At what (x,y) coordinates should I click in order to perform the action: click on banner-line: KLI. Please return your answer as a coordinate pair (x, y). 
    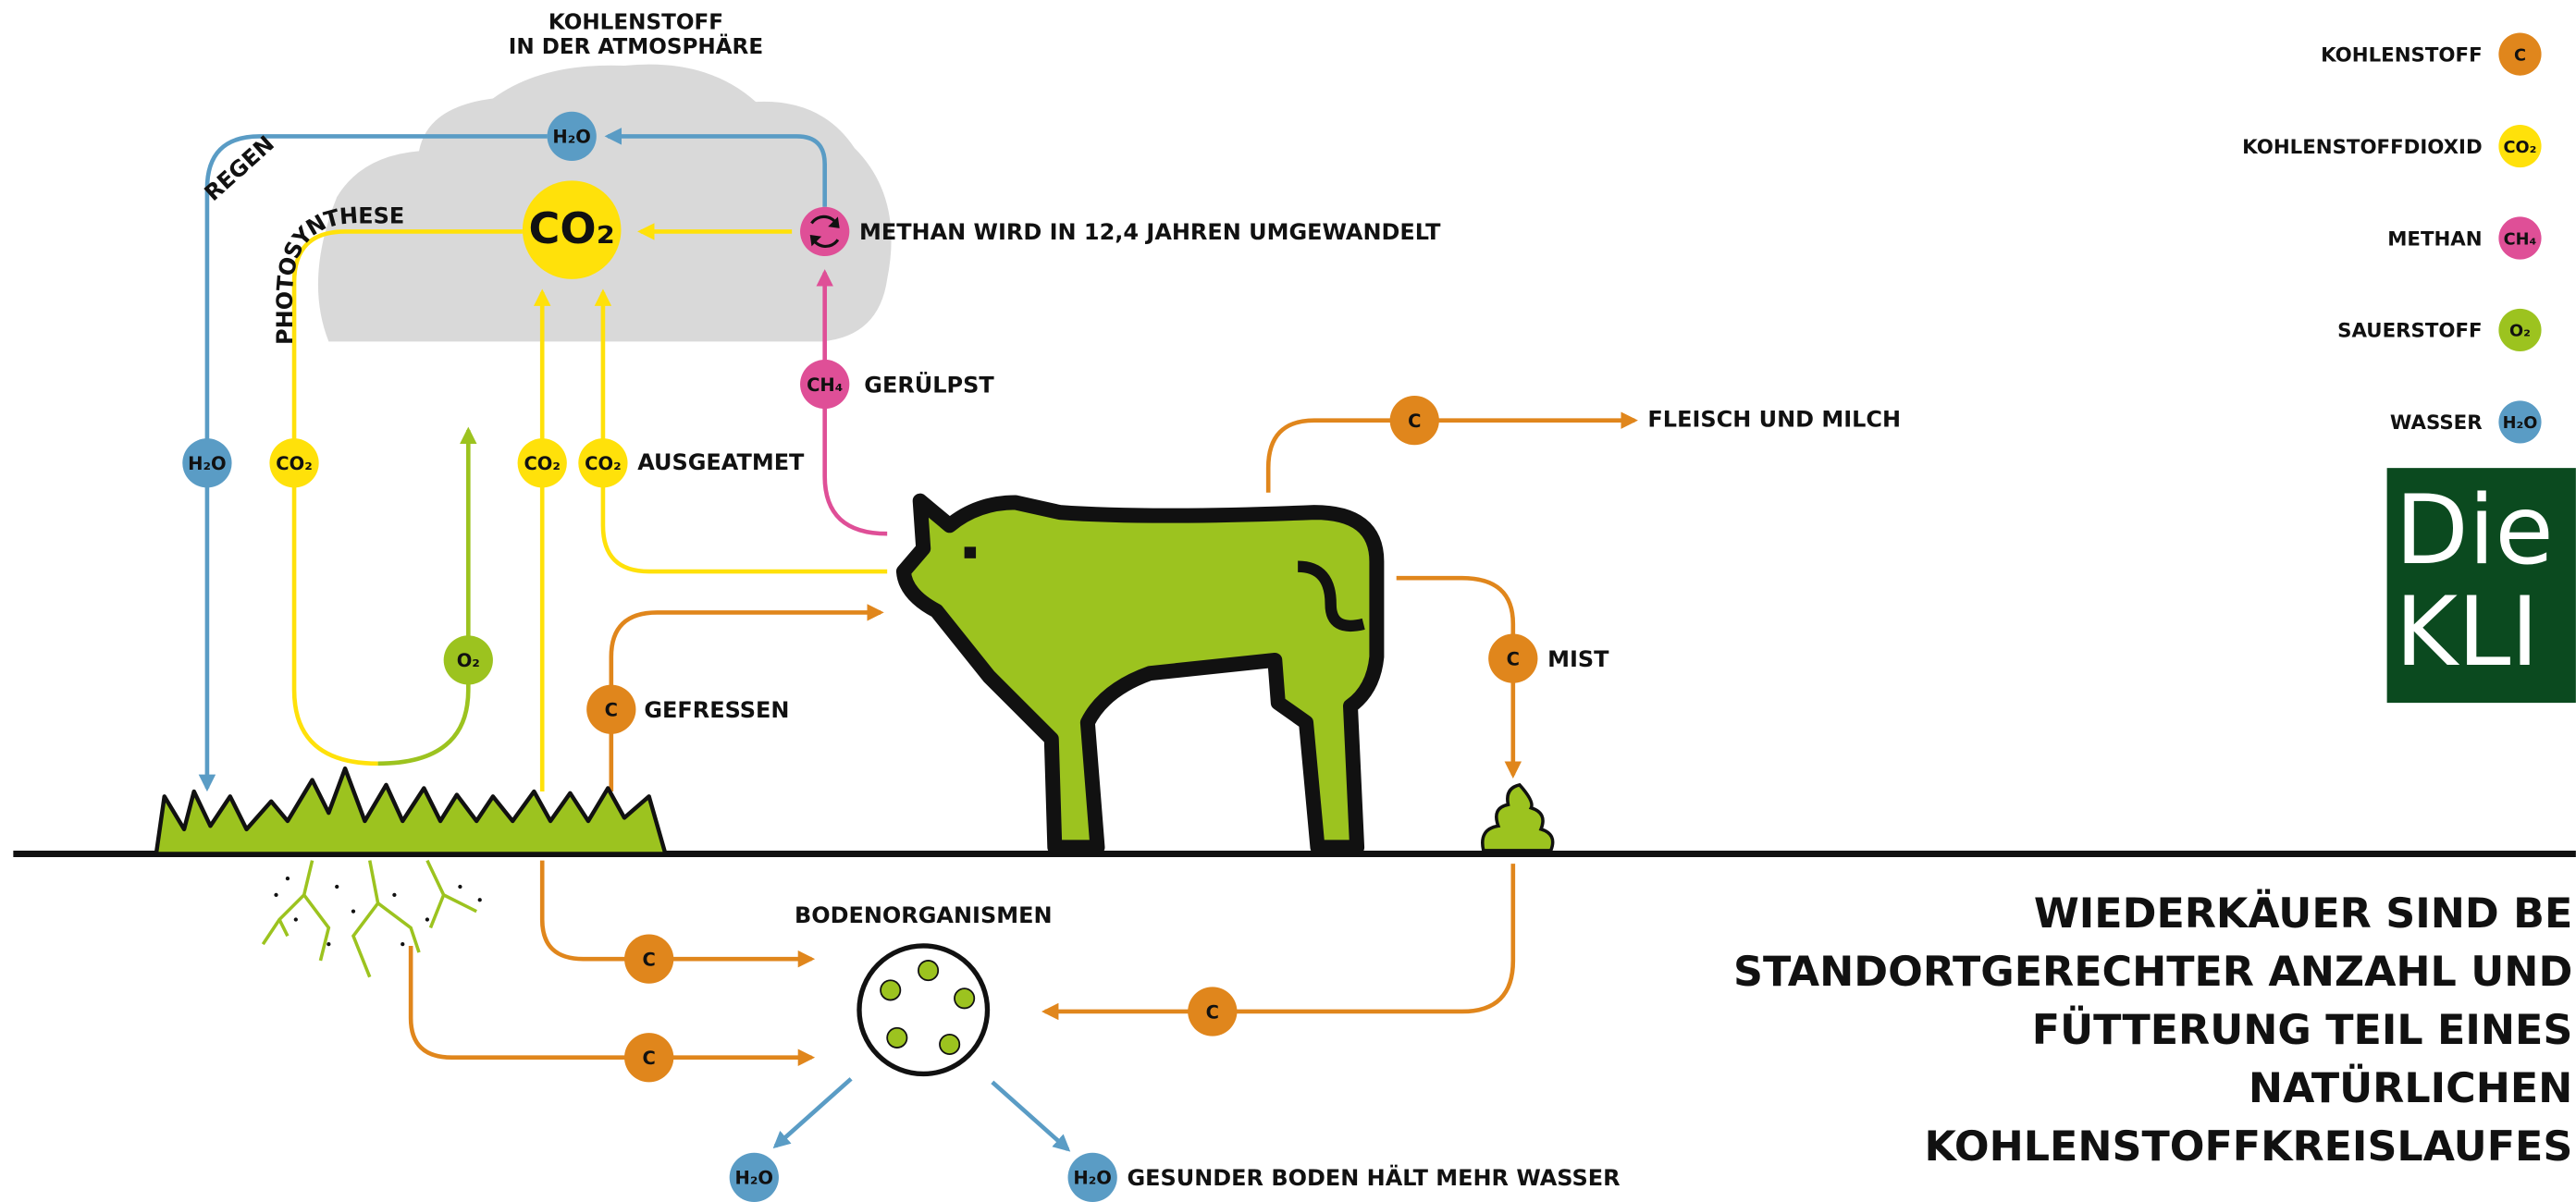
    Looking at the image, I should click on (2466, 632).